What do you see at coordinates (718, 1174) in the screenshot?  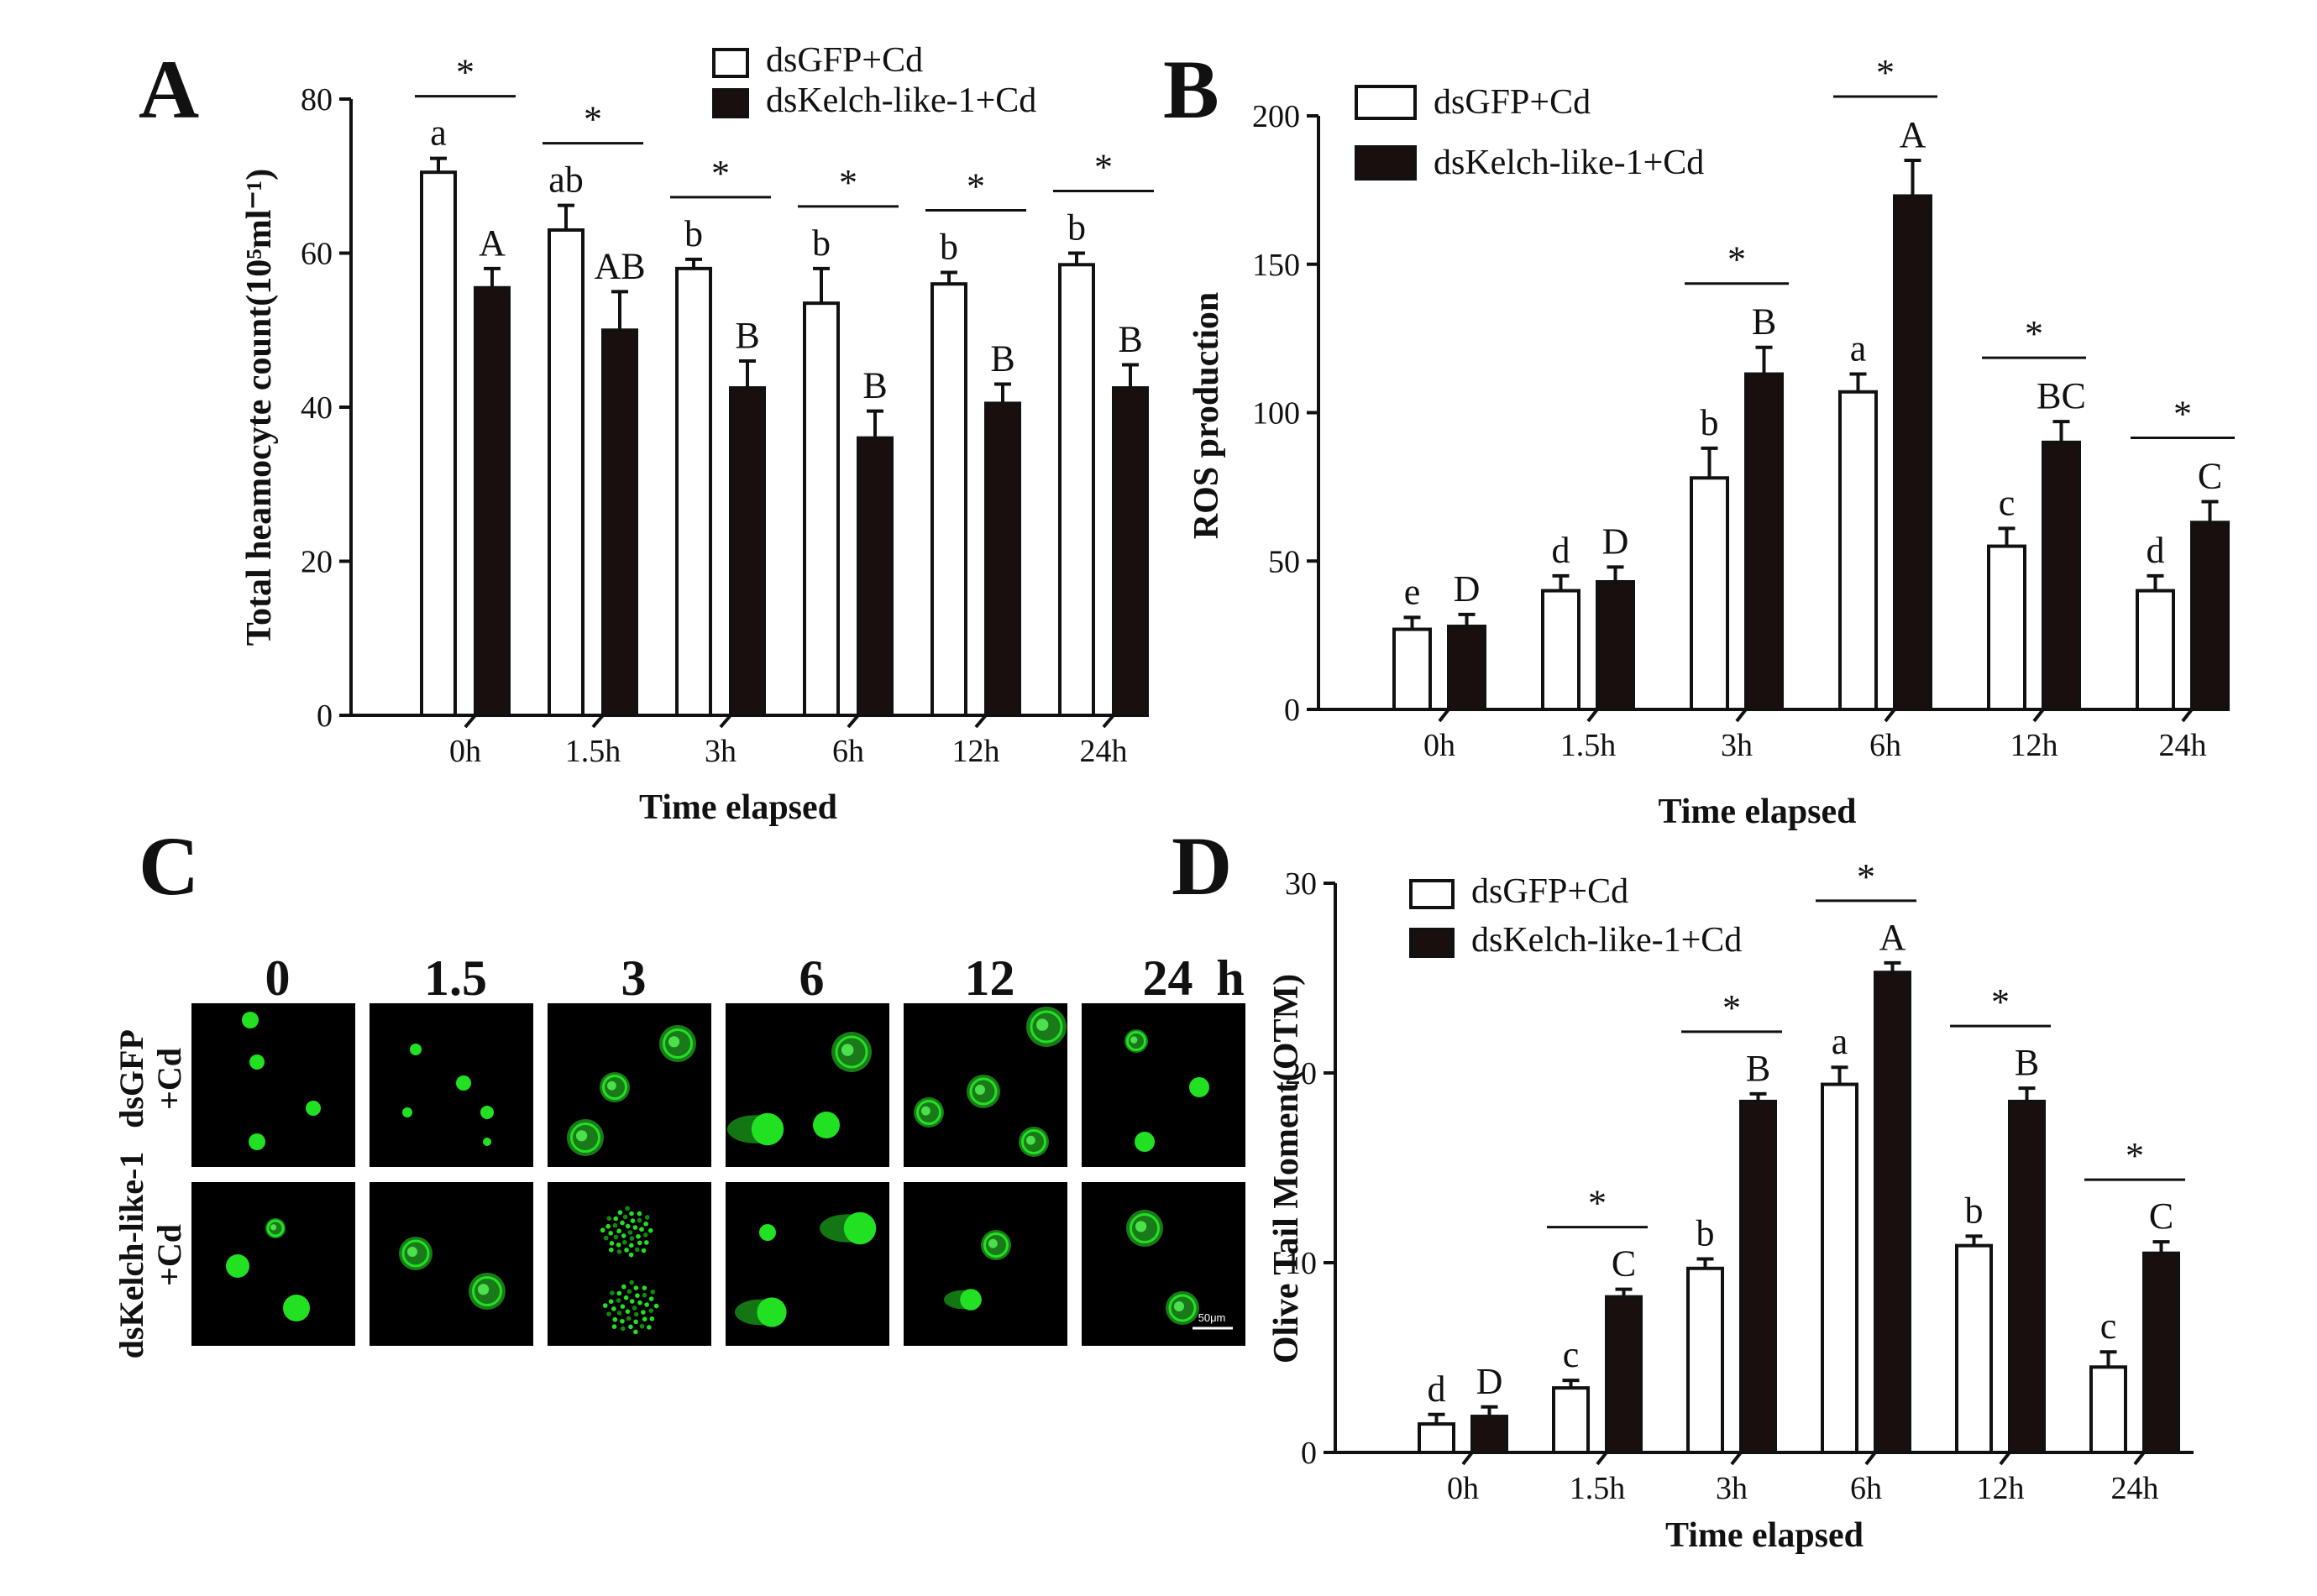 I see `micrograph-grid` at bounding box center [718, 1174].